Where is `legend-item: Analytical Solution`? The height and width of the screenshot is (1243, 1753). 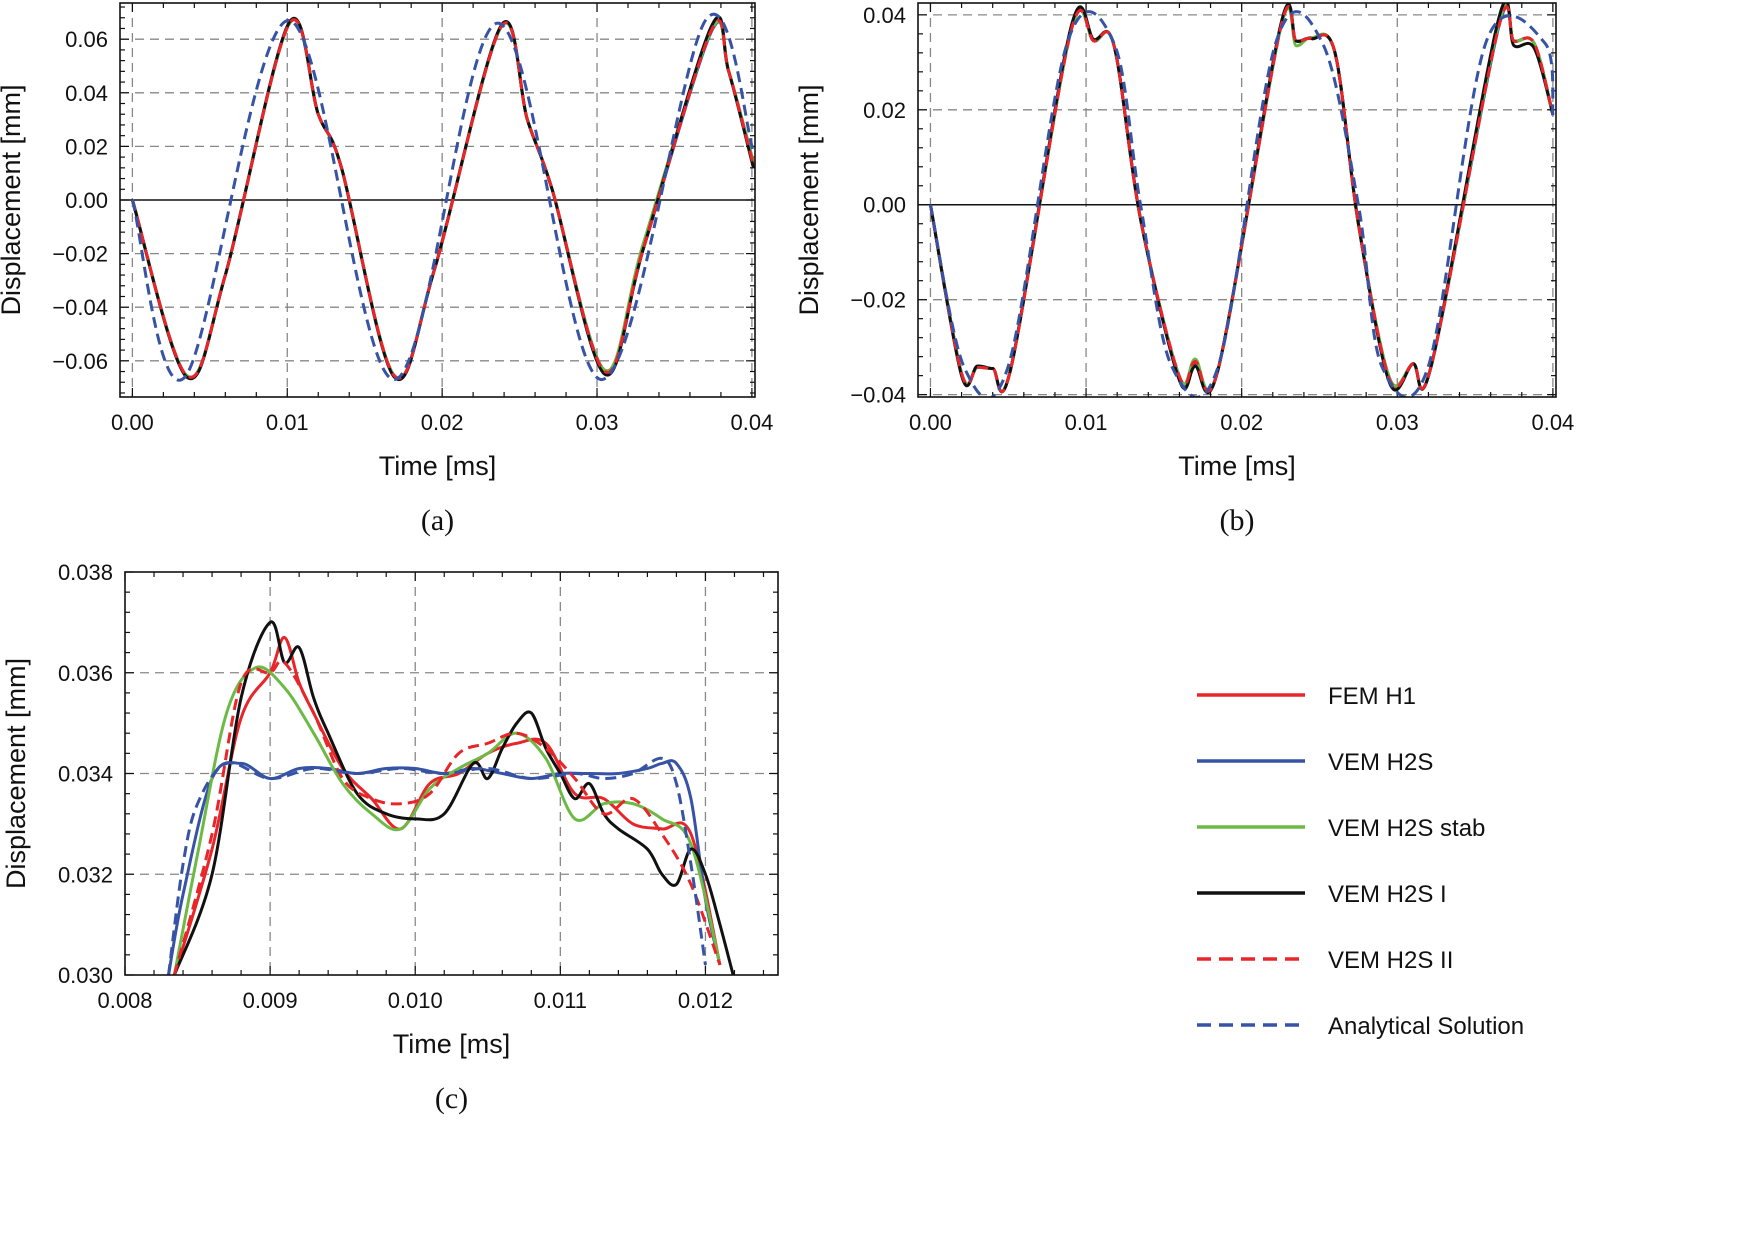
legend-item: Analytical Solution is located at coordinates (1360, 1026).